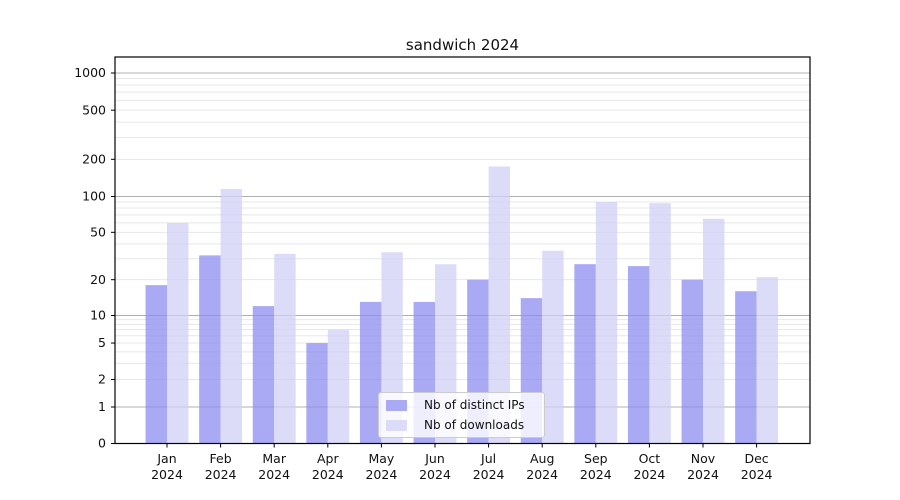 Image resolution: width=900 pixels, height=500 pixels. I want to click on y-tick-label: 2, so click(102, 379).